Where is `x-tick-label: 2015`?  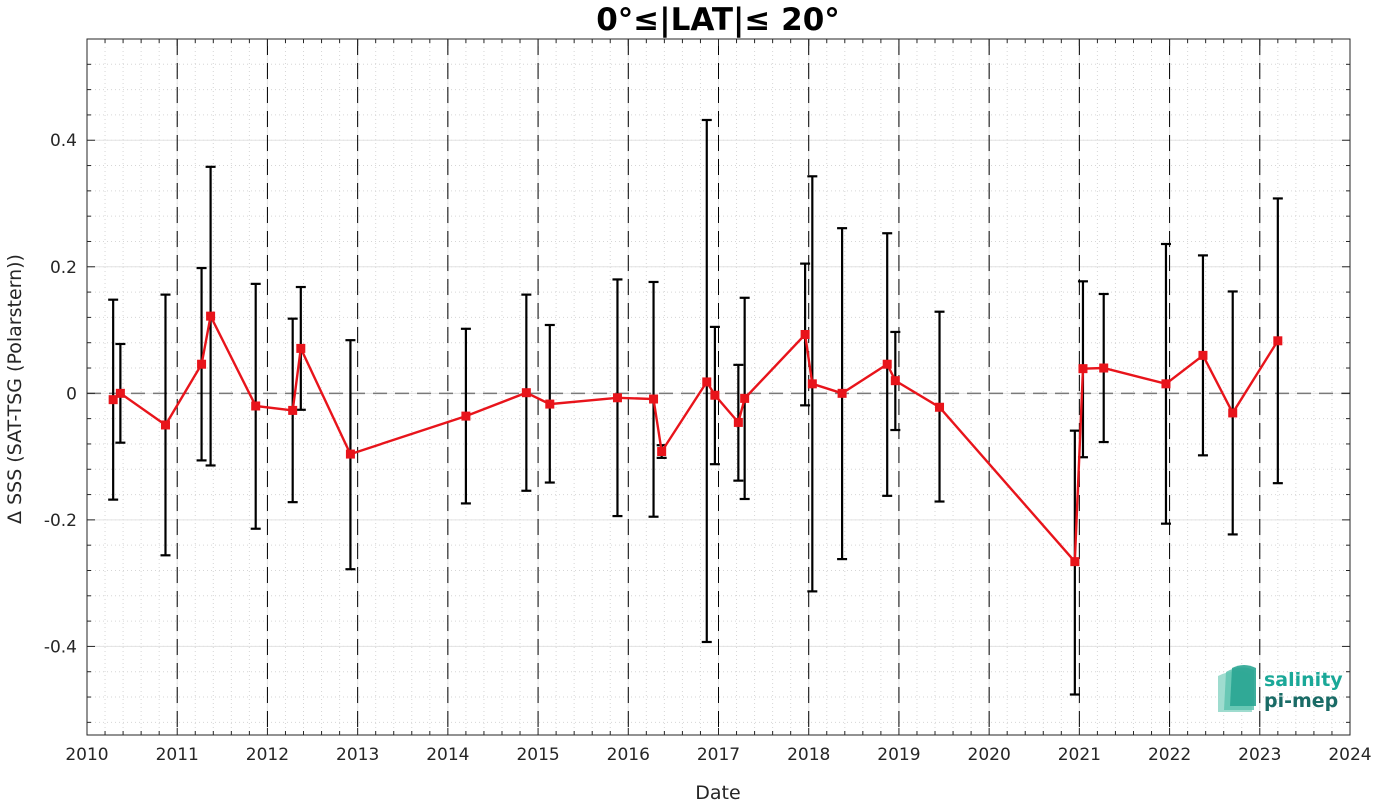 x-tick-label: 2015 is located at coordinates (537, 755).